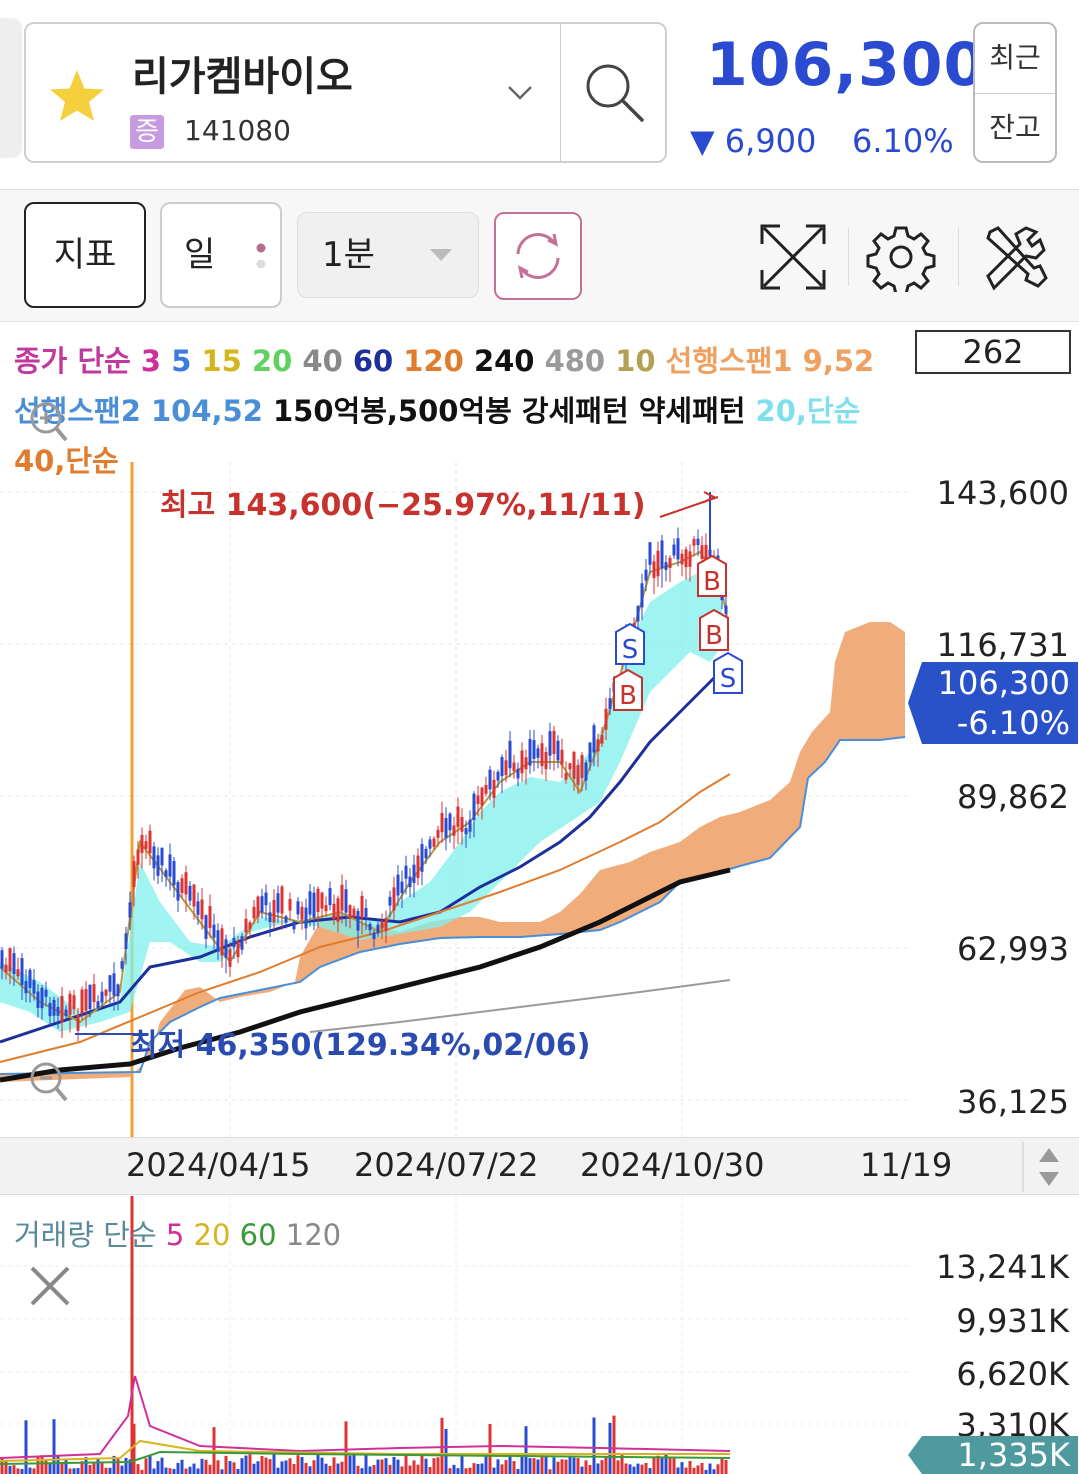 Image resolution: width=1079 pixels, height=1474 pixels. What do you see at coordinates (221, 255) in the screenshot?
I see `period-button: 일` at bounding box center [221, 255].